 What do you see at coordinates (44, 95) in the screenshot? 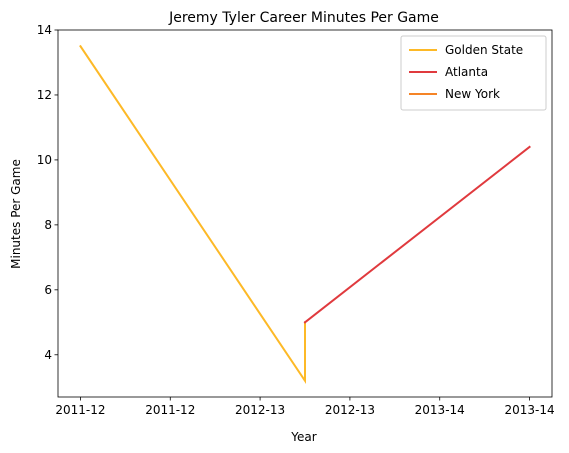
I see `y-tick-label-4: 12` at bounding box center [44, 95].